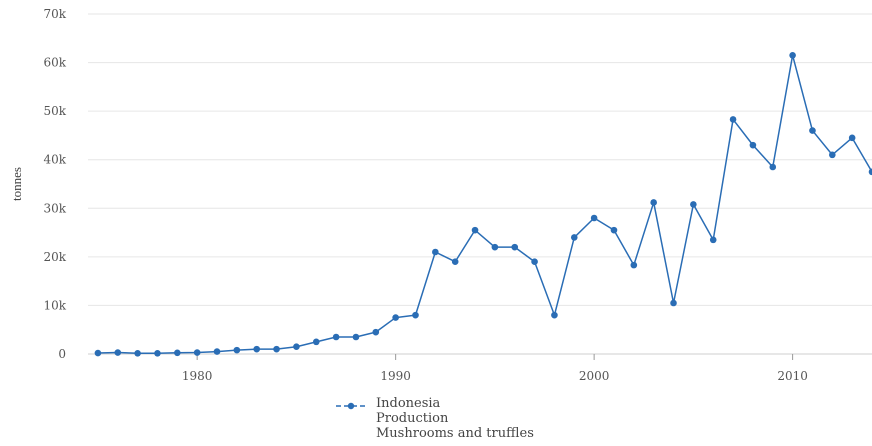 This screenshot has width=872, height=446. I want to click on legend-line-country: Indonesia, so click(408, 403).